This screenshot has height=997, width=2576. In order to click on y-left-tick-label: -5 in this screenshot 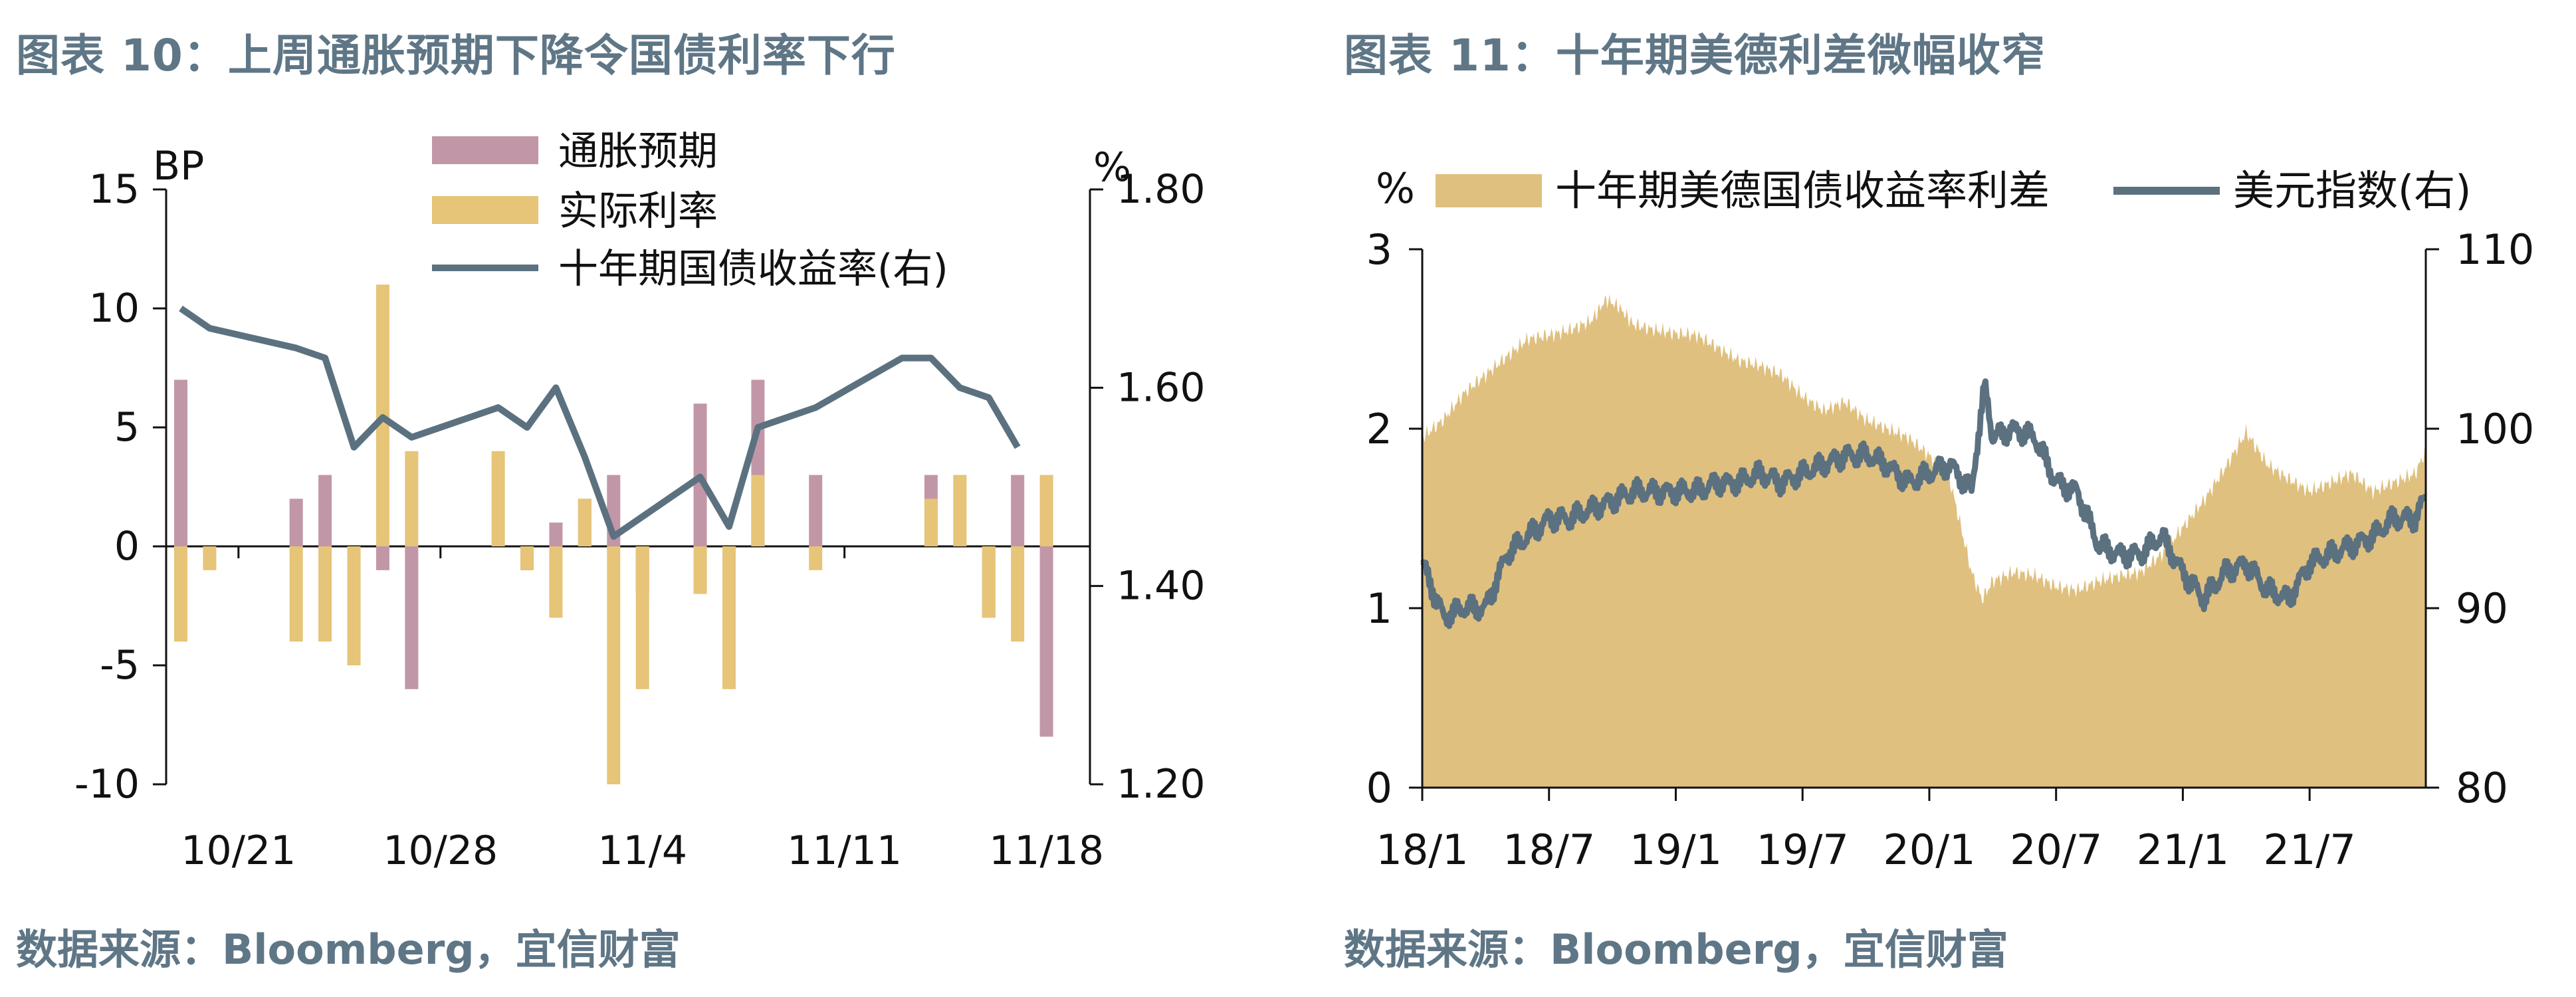, I will do `click(120, 665)`.